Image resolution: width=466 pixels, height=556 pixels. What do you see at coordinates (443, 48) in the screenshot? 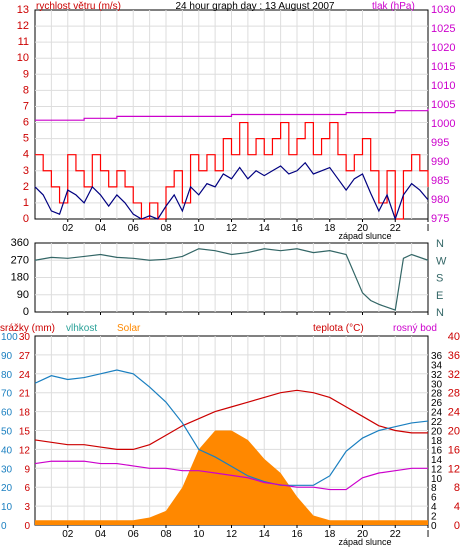
I see `pressure-tick-label: 1020` at bounding box center [443, 48].